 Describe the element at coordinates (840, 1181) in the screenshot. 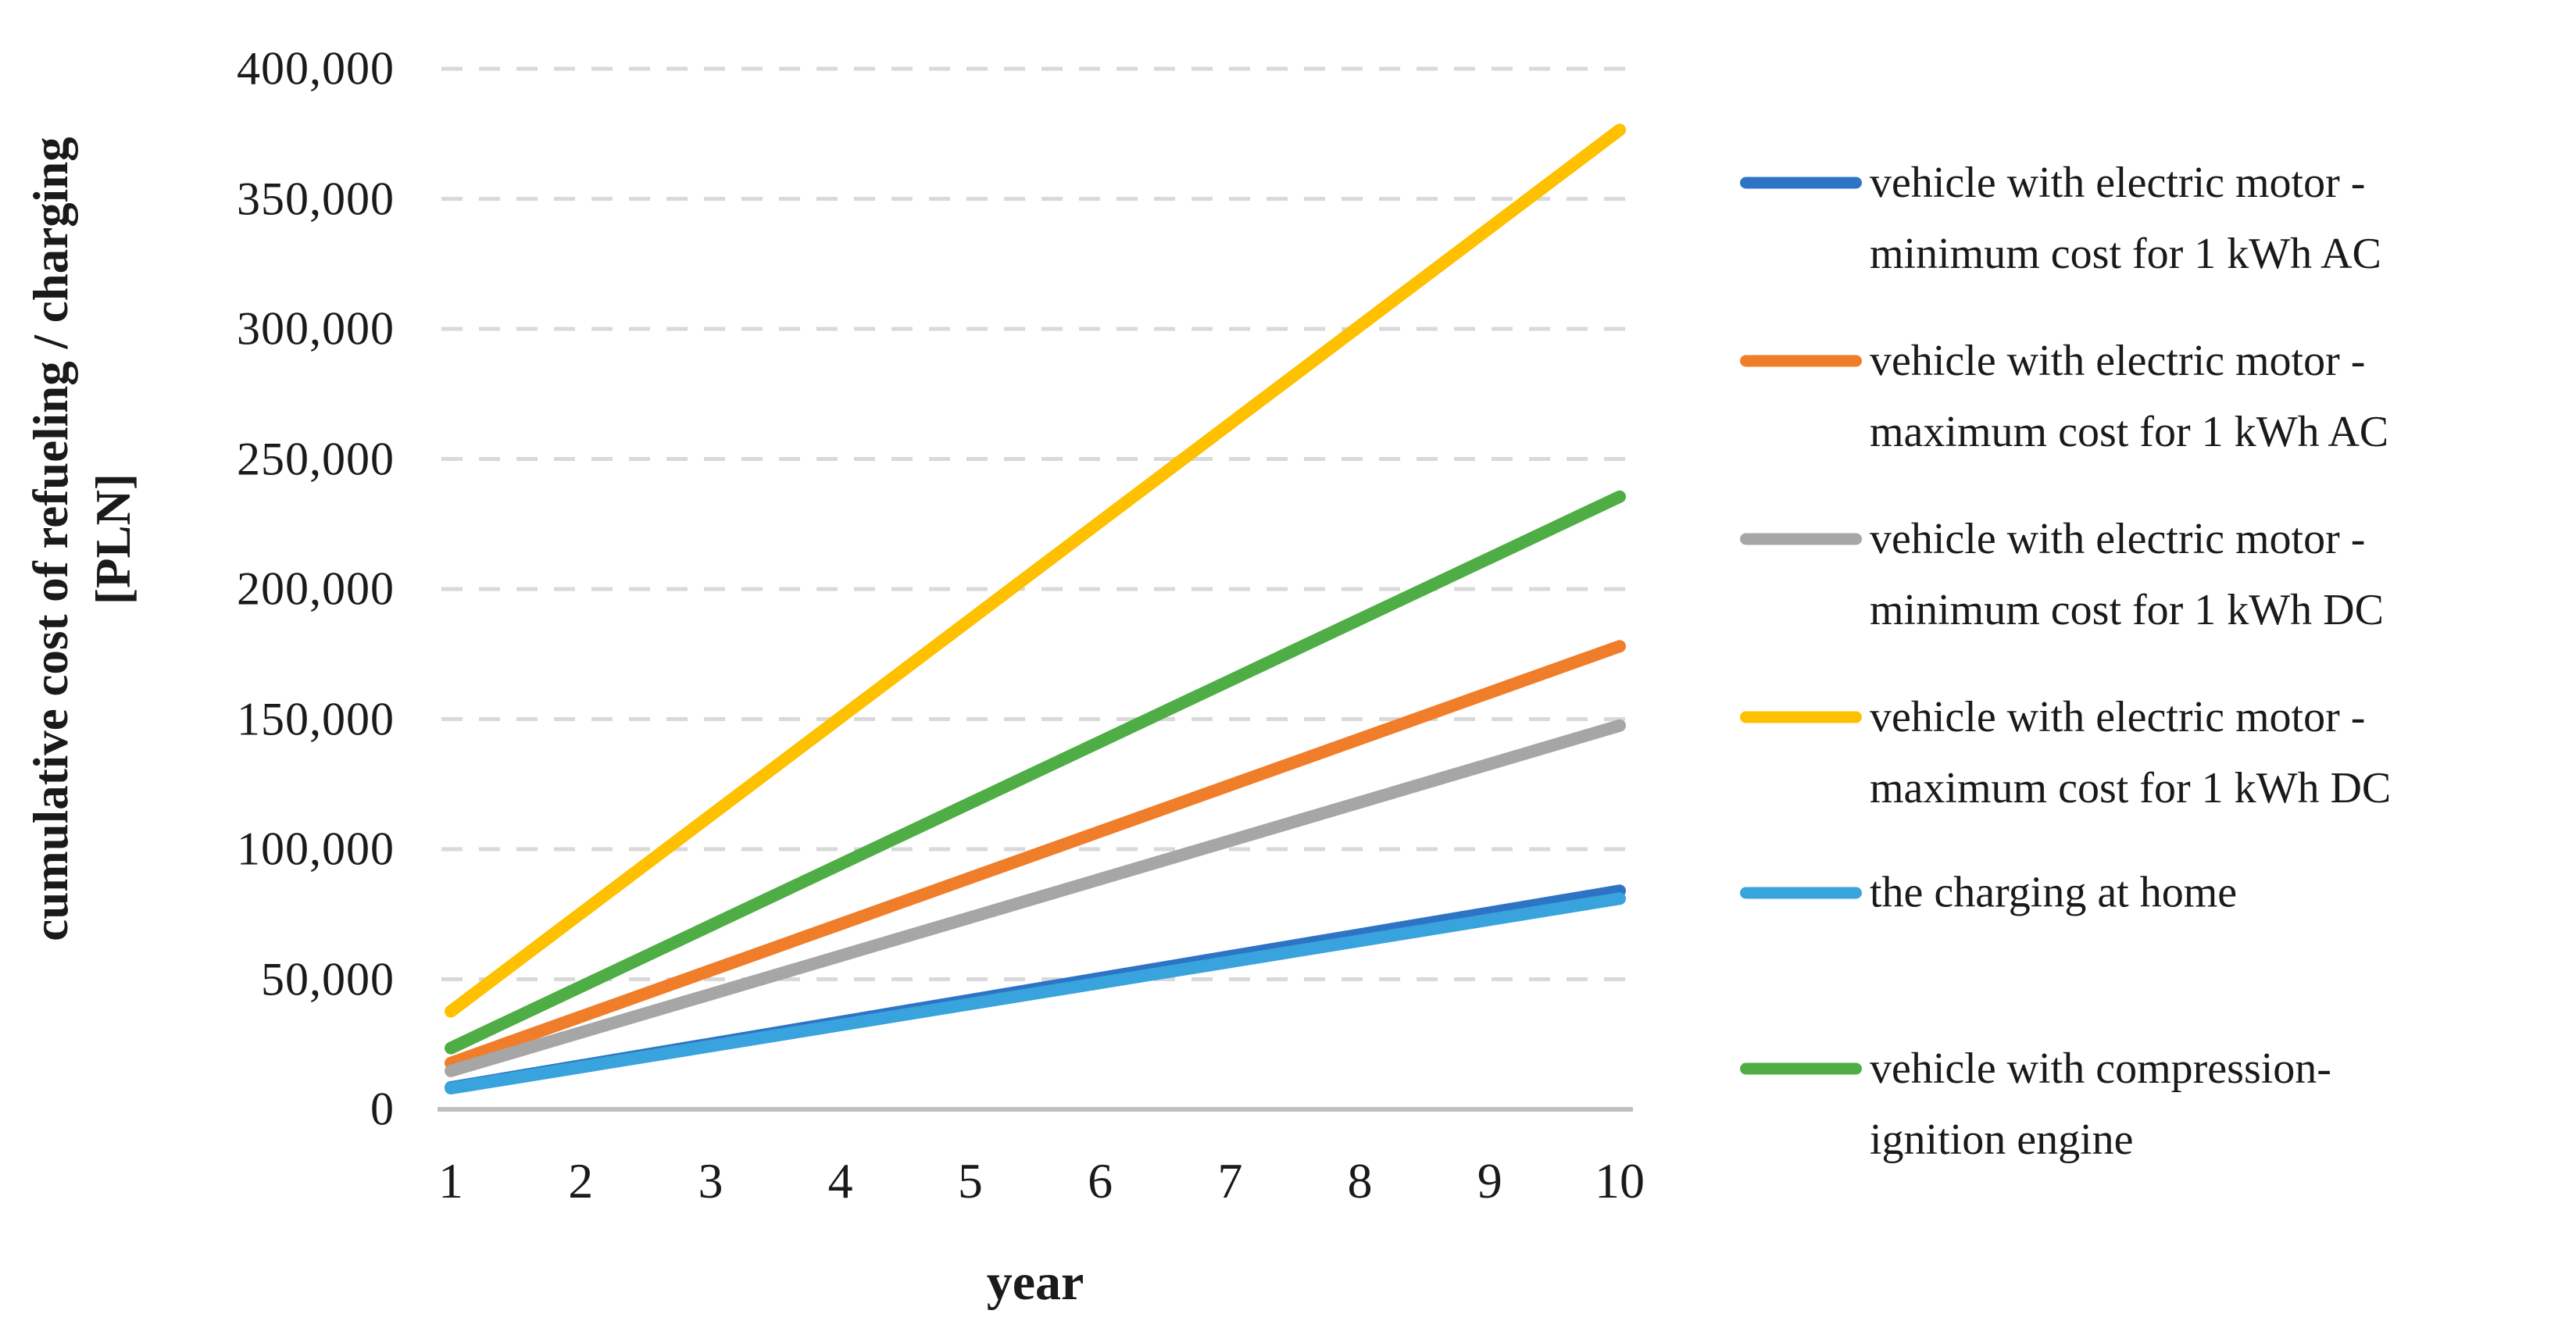

I see `x-tick-label-4: 4` at that location.